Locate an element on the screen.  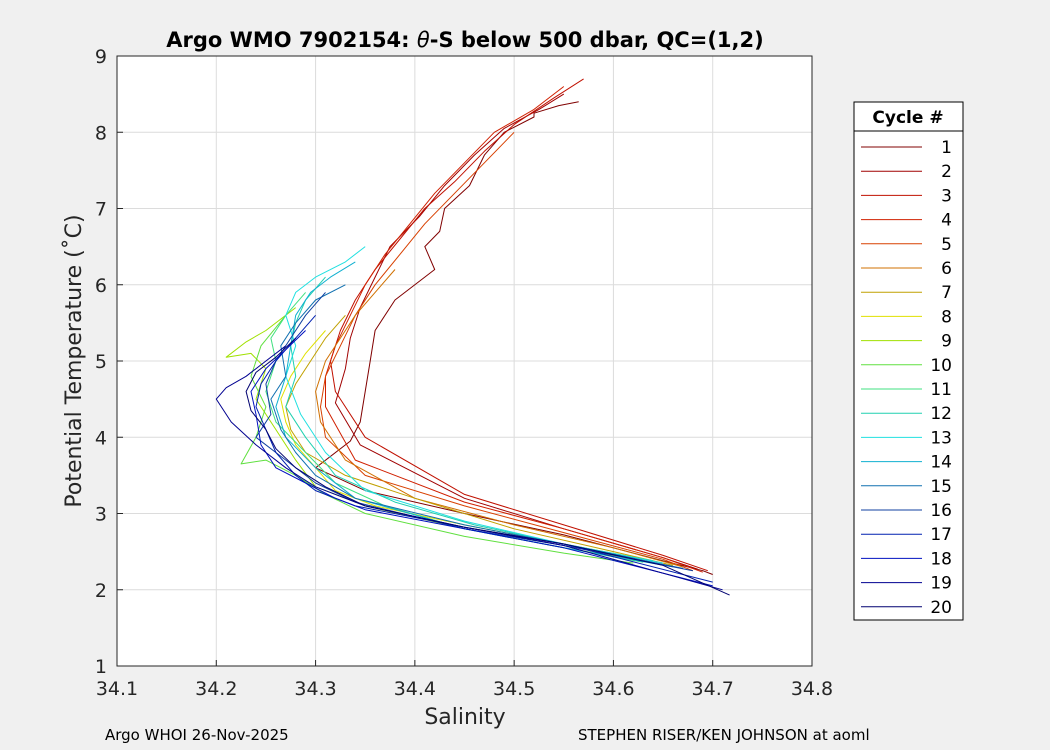
legend-label-cycle-6: 6 is located at coordinates (946, 269).